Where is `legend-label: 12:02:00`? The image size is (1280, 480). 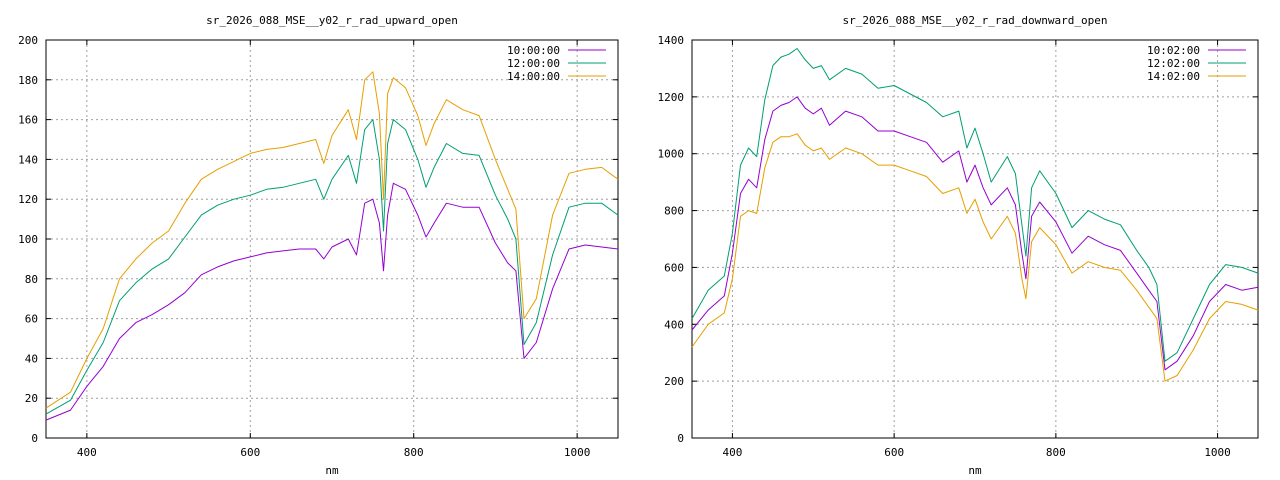
legend-label: 12:02:00 is located at coordinates (1173, 63).